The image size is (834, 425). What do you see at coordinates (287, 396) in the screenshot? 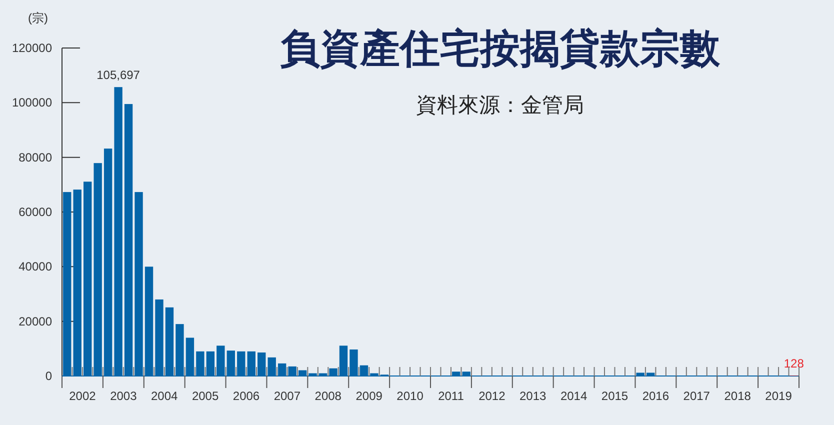
I see `x-tick-label: 2007` at bounding box center [287, 396].